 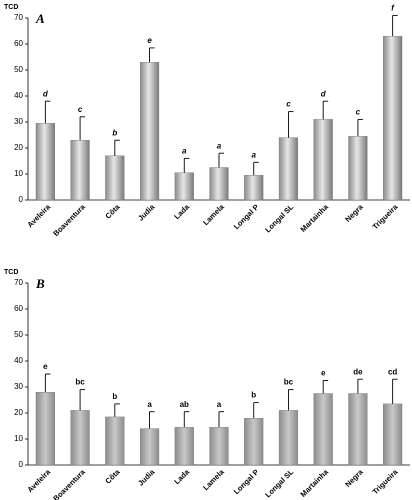 I want to click on significance-letter: cd, so click(x=392, y=371).